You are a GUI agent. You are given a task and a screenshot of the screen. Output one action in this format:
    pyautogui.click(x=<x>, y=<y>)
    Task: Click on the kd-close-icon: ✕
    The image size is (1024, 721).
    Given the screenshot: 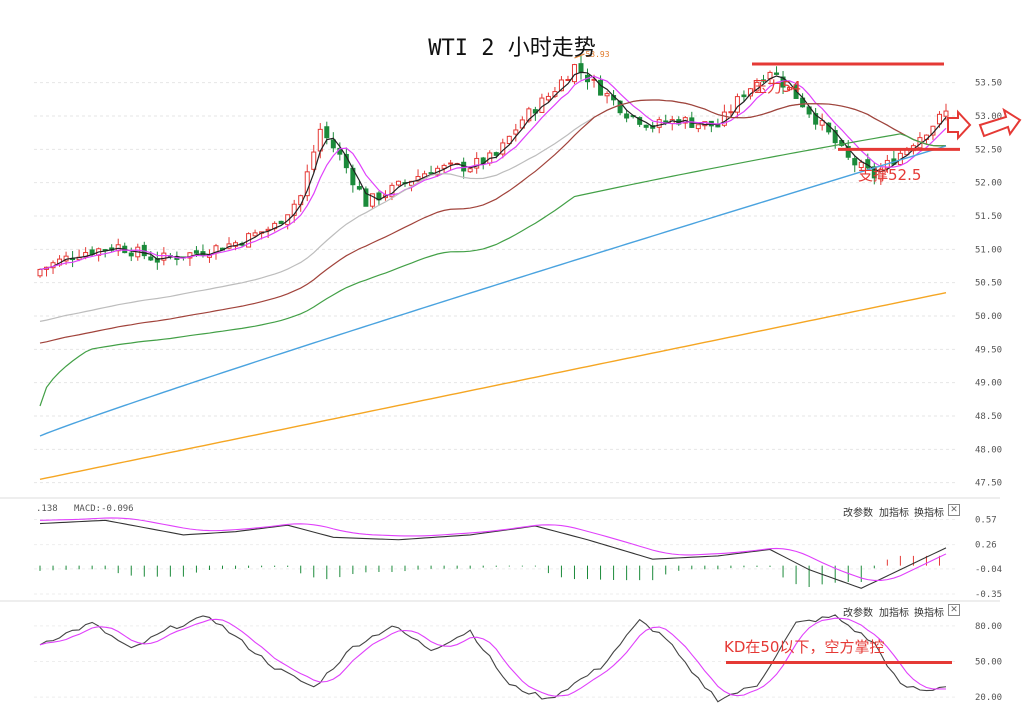 What is the action you would take?
    pyautogui.click(x=954, y=610)
    